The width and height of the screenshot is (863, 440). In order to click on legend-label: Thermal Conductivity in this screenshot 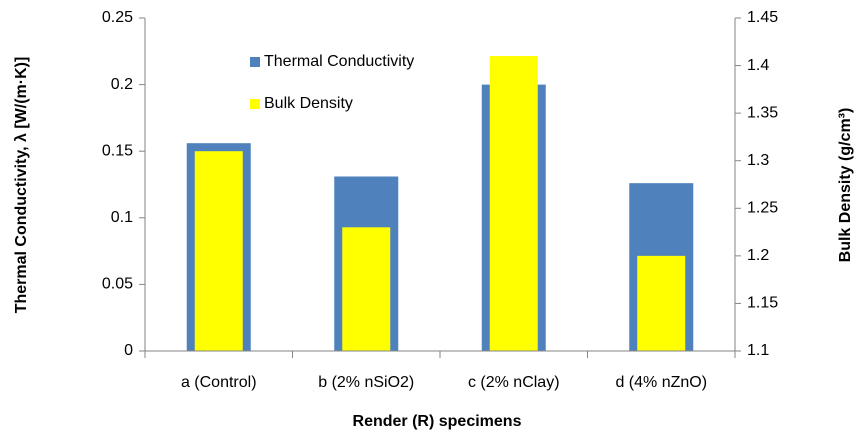, I will do `click(339, 61)`.